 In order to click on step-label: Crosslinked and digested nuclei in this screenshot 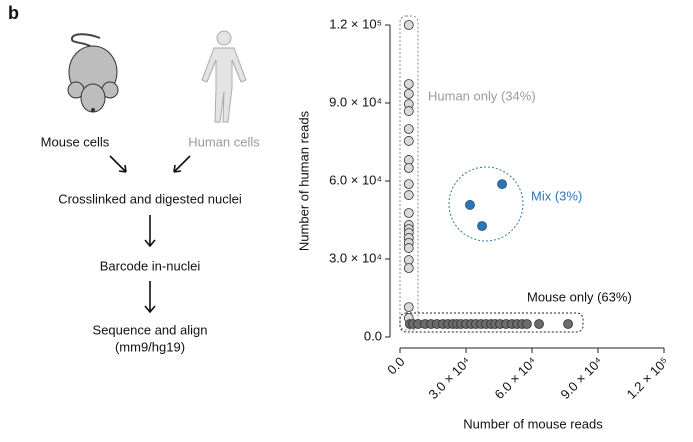, I will do `click(150, 198)`.